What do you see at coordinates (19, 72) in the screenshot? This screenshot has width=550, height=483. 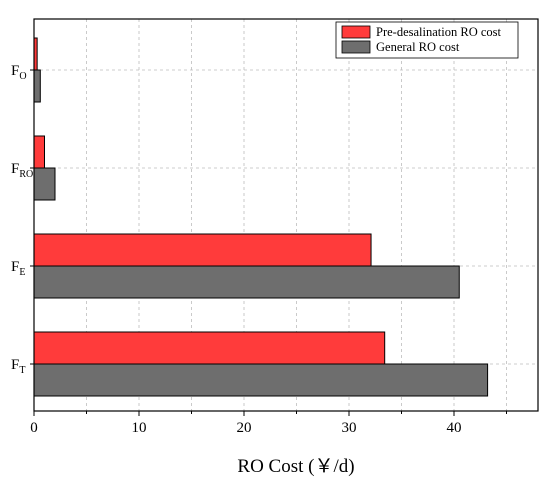 I see `category-label: FO` at bounding box center [19, 72].